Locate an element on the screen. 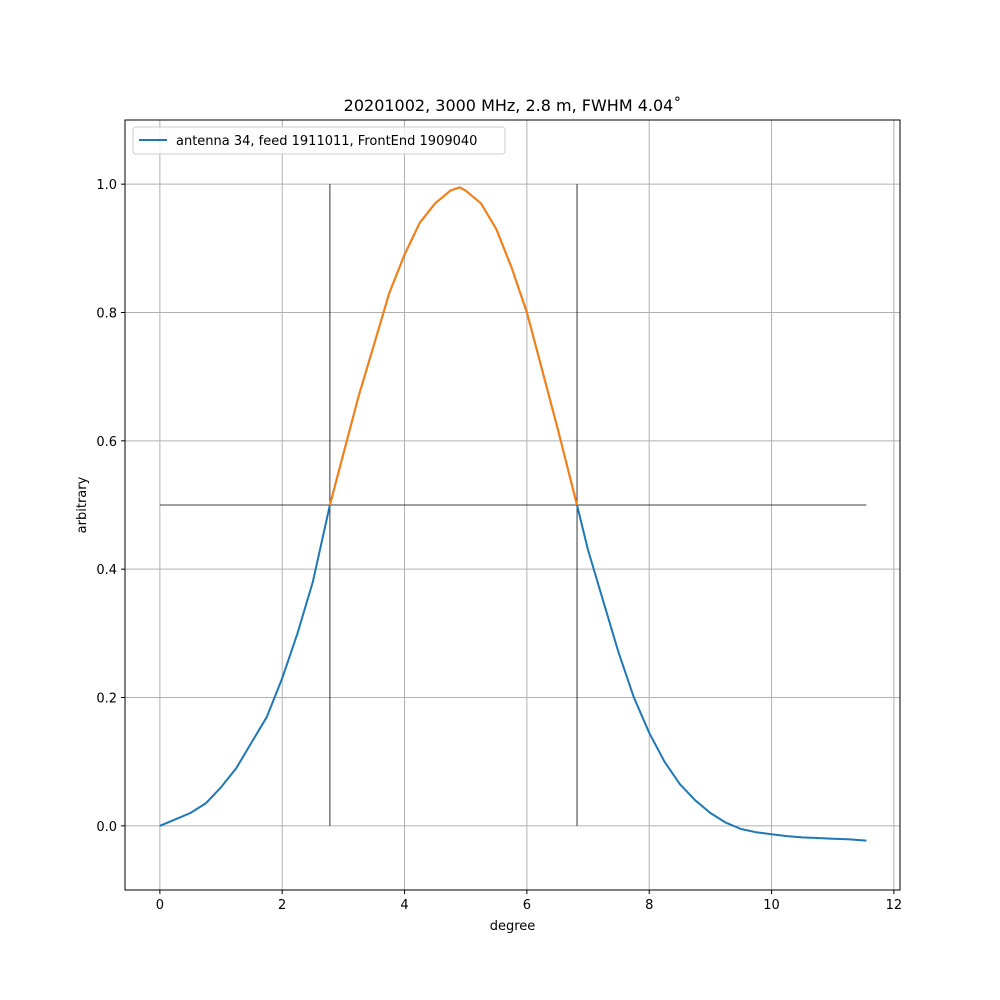  x-axis-ticks: 0 2 4 6 8 10 12 is located at coordinates (529, 901).